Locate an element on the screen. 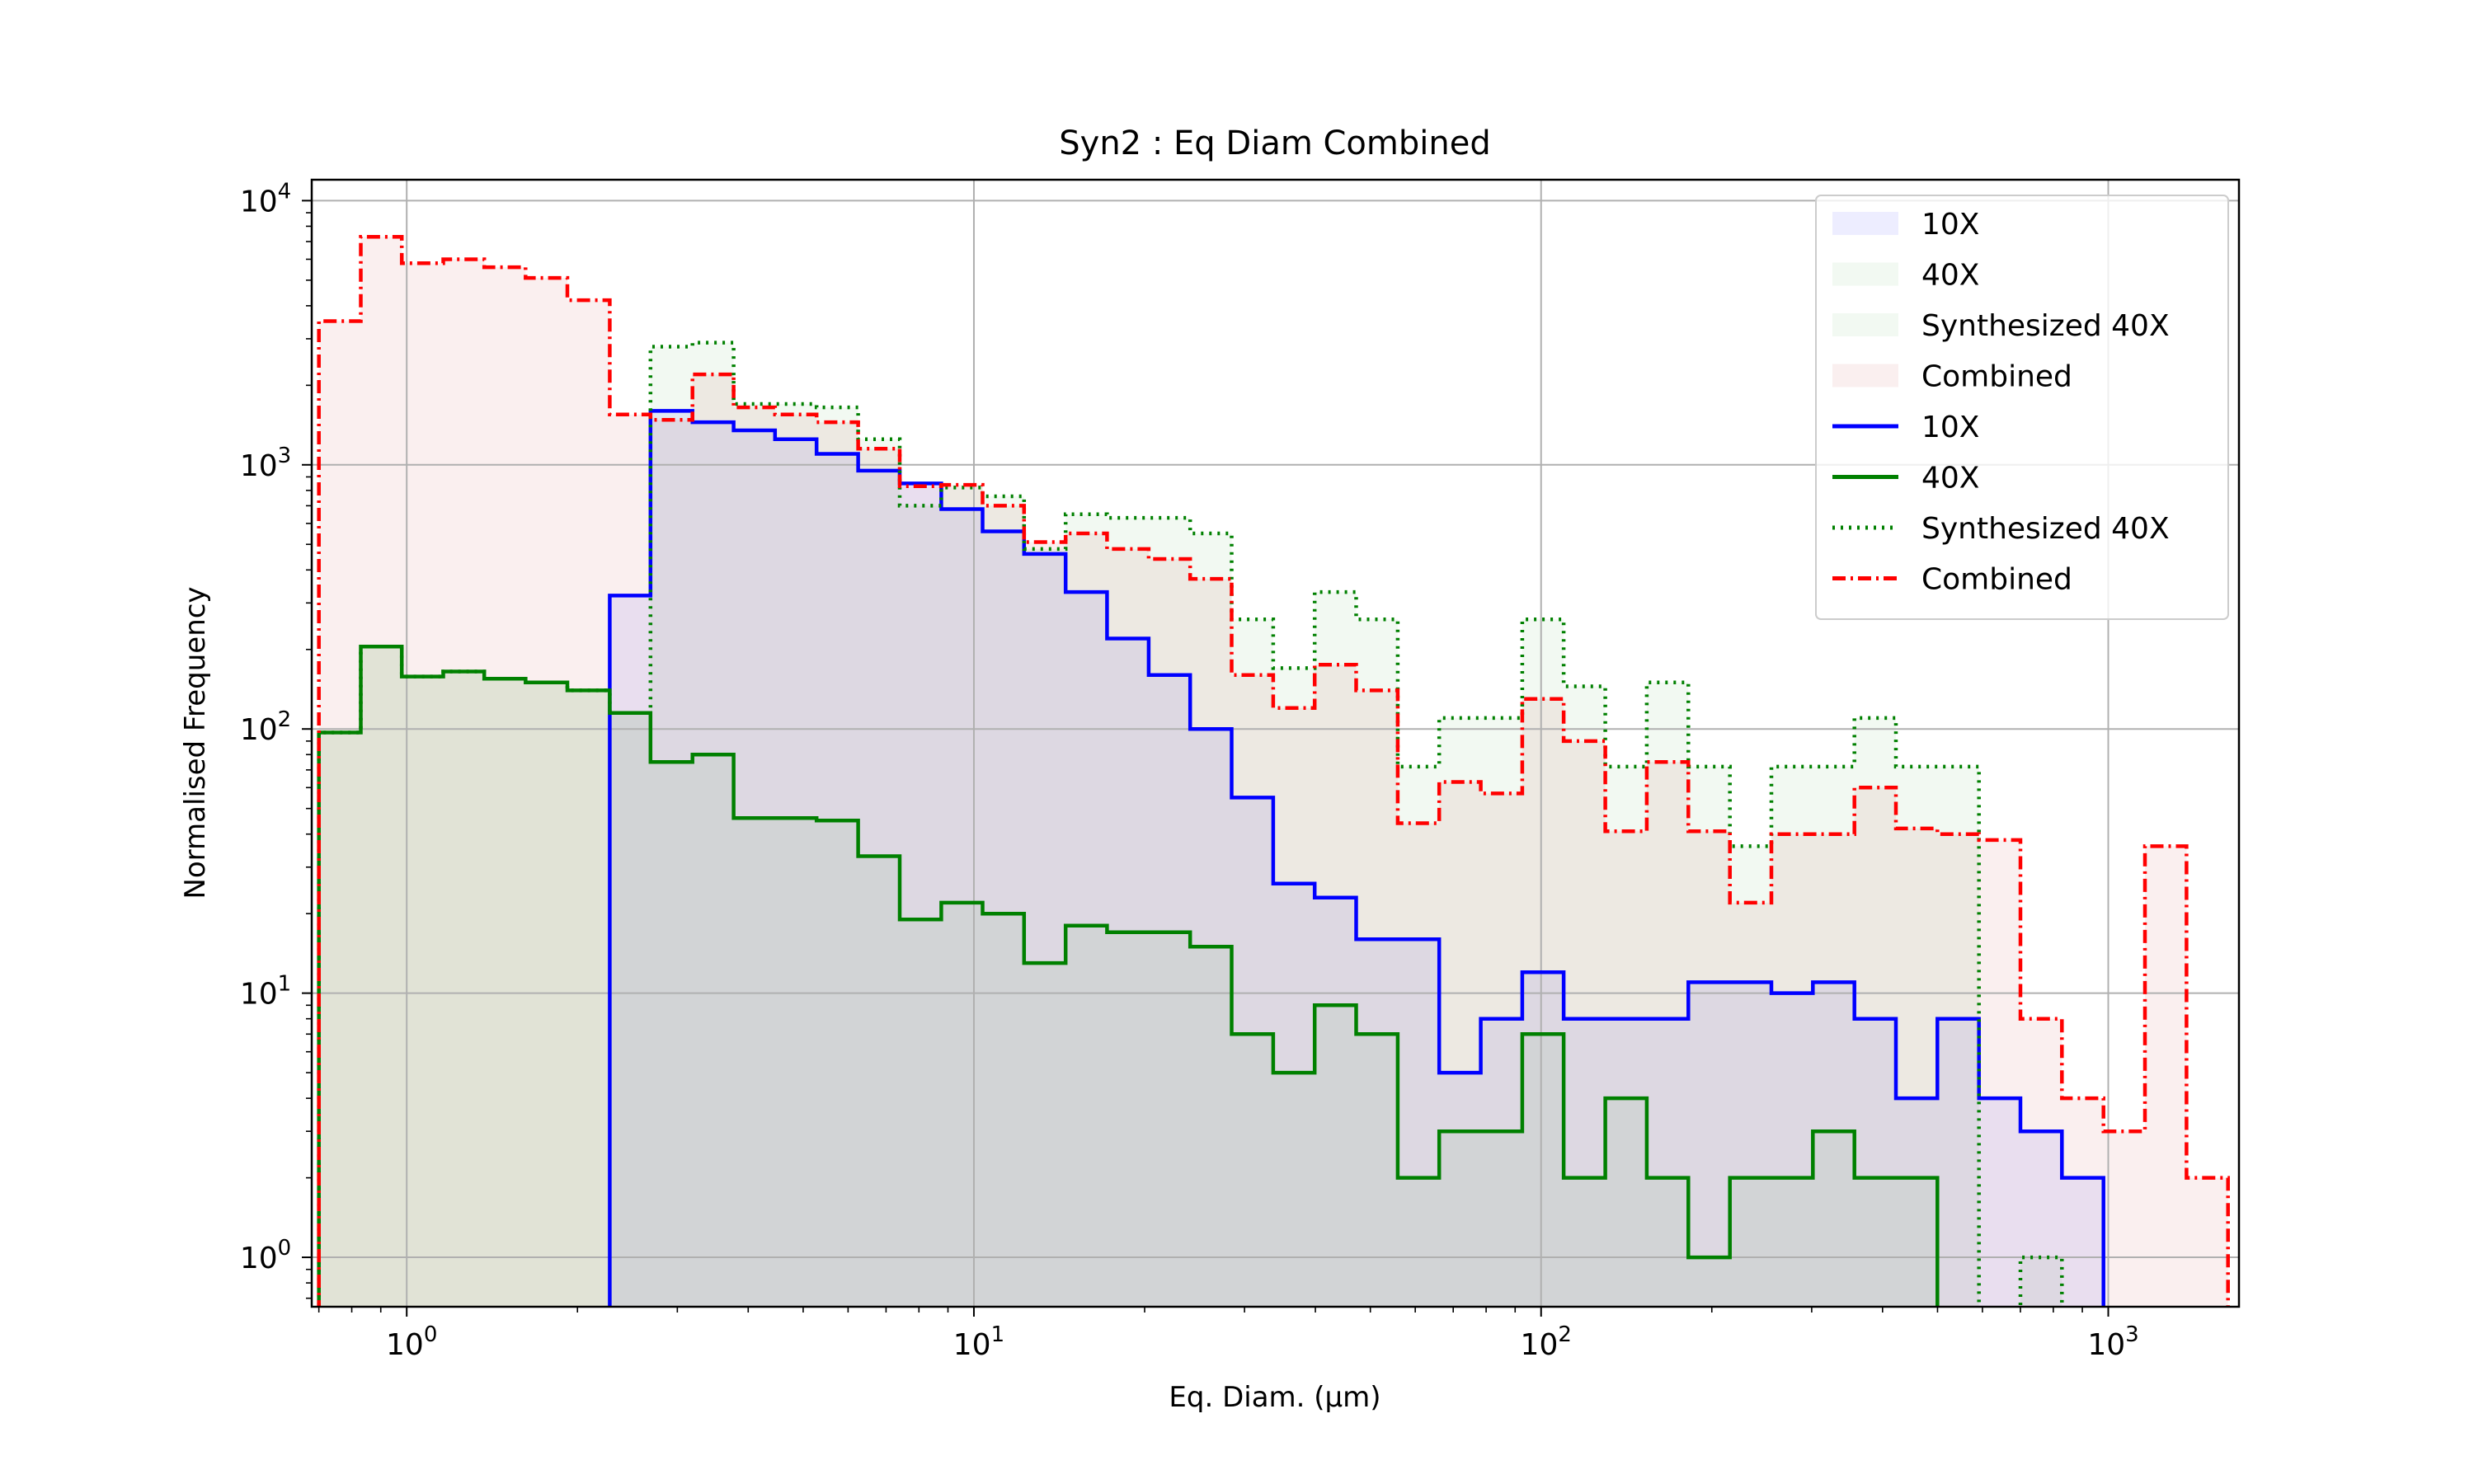 Image resolution: width=2474 pixels, height=1484 pixels. legend-label-0: 10X is located at coordinates (1950, 225).